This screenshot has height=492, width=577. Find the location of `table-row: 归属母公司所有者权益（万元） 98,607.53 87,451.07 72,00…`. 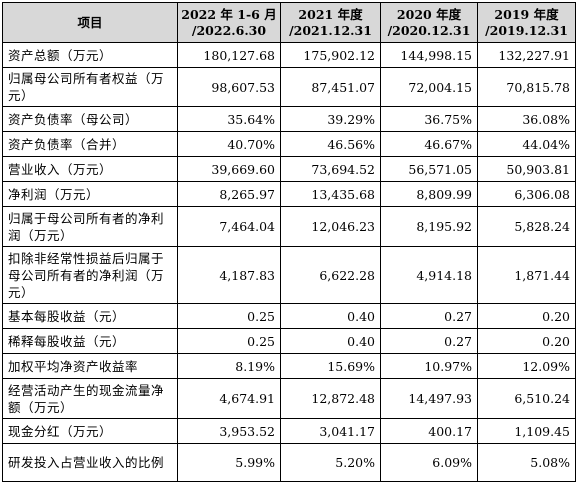

table-row: 归属母公司所有者权益（万元） 98,607.53 87,451.07 72,00… is located at coordinates (289, 87).